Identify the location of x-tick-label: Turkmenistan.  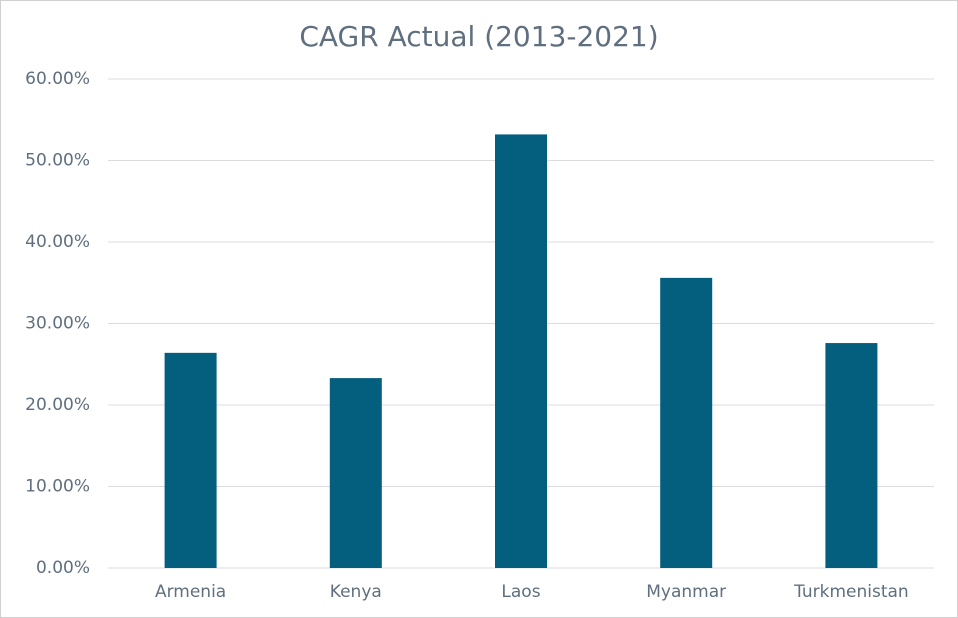
(851, 592).